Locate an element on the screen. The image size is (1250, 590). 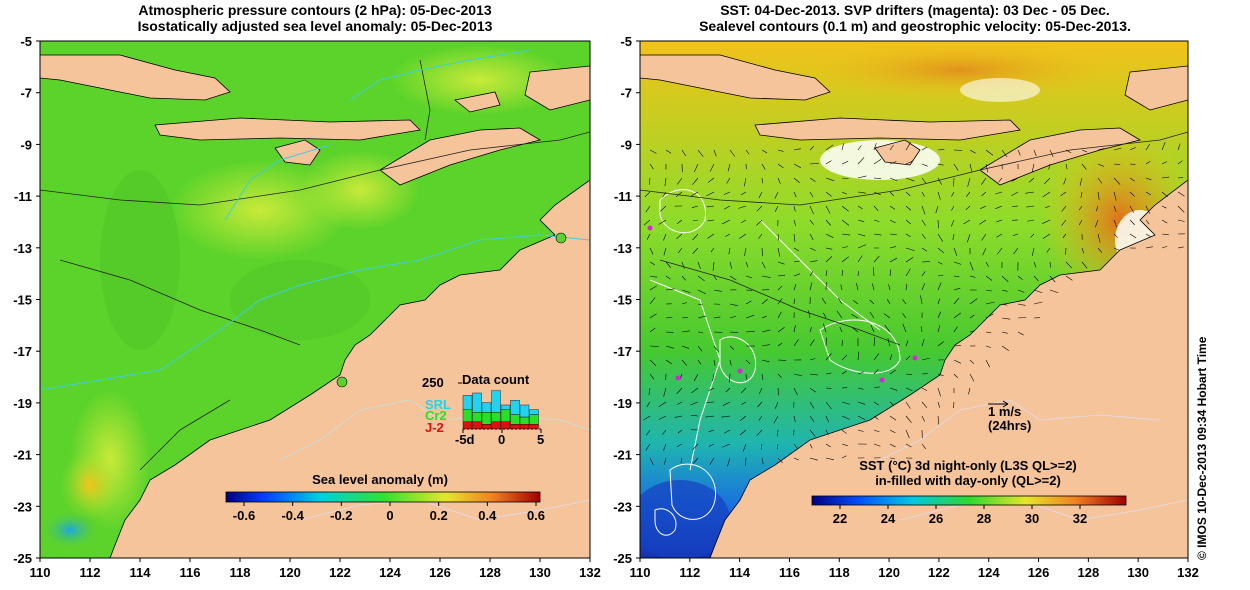
right-xtick-label: 128 is located at coordinates (1089, 572).